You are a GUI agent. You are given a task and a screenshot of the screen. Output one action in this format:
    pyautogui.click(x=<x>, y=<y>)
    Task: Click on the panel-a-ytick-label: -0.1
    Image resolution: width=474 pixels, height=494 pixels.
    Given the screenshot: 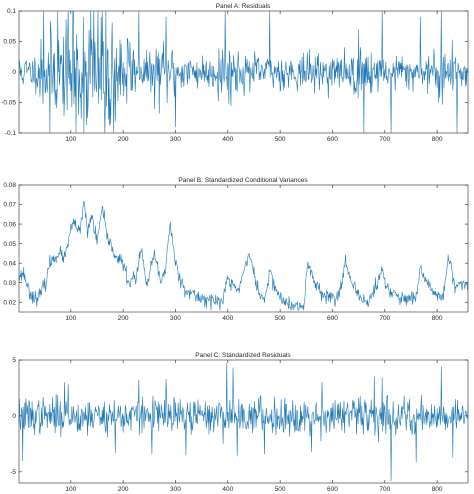 What is the action you would take?
    pyautogui.click(x=11, y=133)
    